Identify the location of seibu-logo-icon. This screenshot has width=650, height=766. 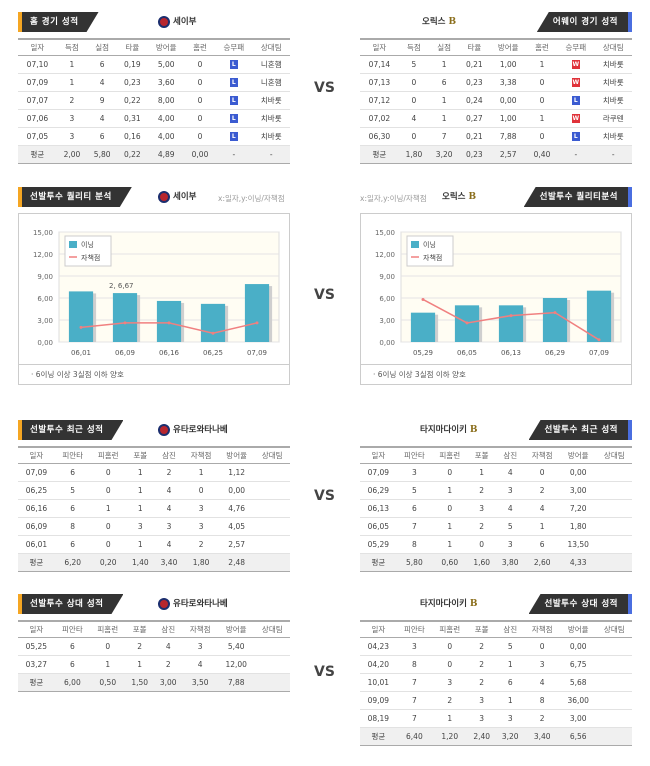
(164, 22).